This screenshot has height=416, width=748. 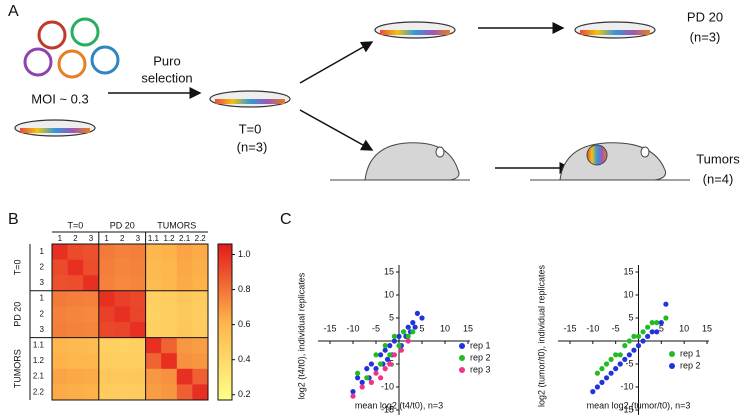 I want to click on column-group-label: PD 20, so click(x=122, y=225).